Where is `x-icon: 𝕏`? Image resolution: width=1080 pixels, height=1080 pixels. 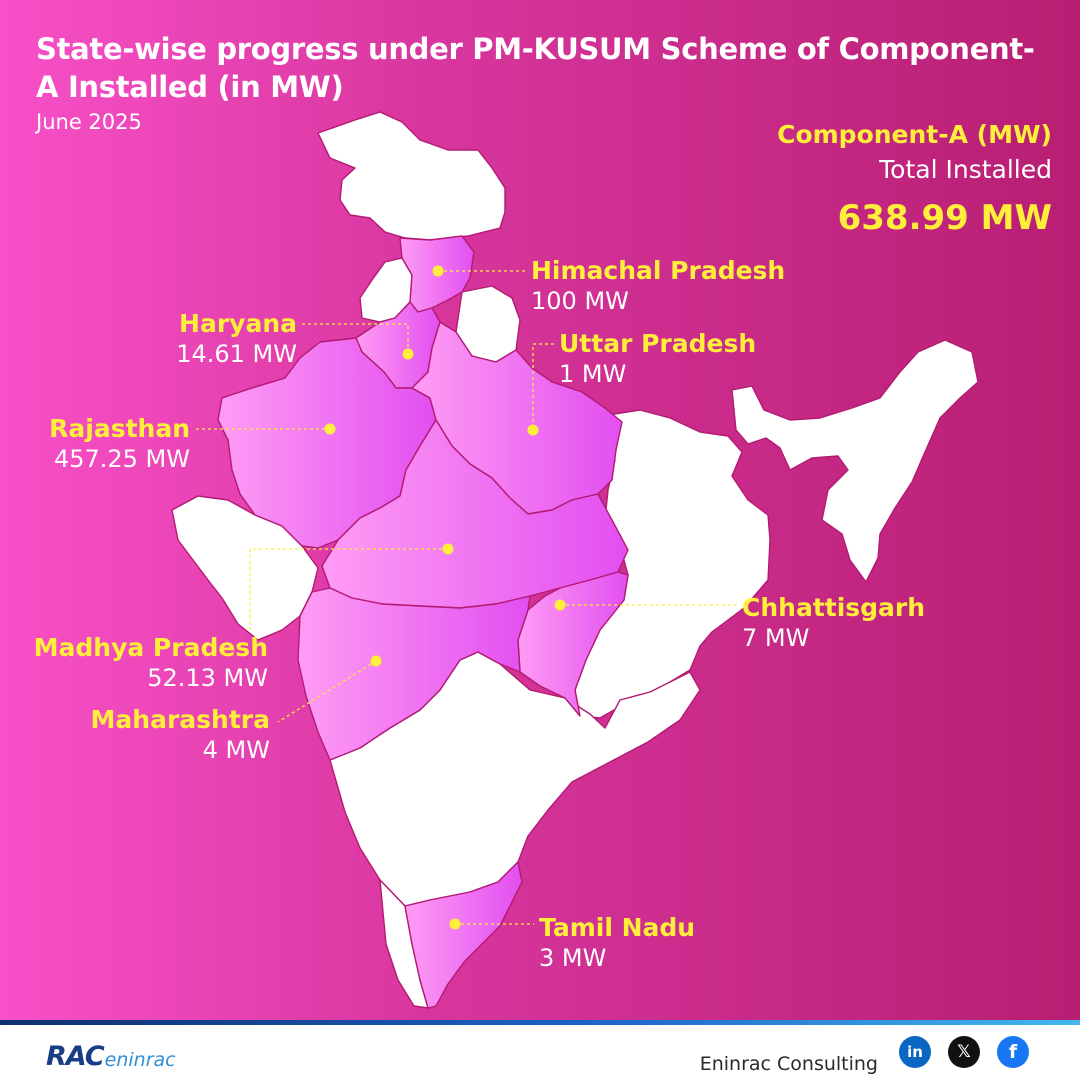
x-icon: 𝕏 is located at coordinates (964, 1052).